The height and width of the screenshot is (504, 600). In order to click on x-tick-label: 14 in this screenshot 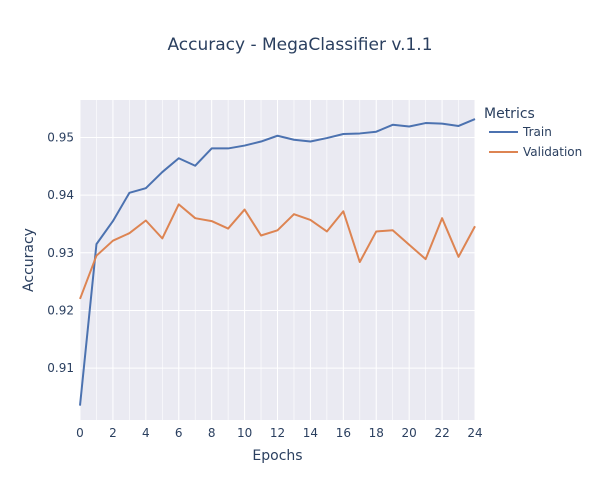, I will do `click(310, 433)`.